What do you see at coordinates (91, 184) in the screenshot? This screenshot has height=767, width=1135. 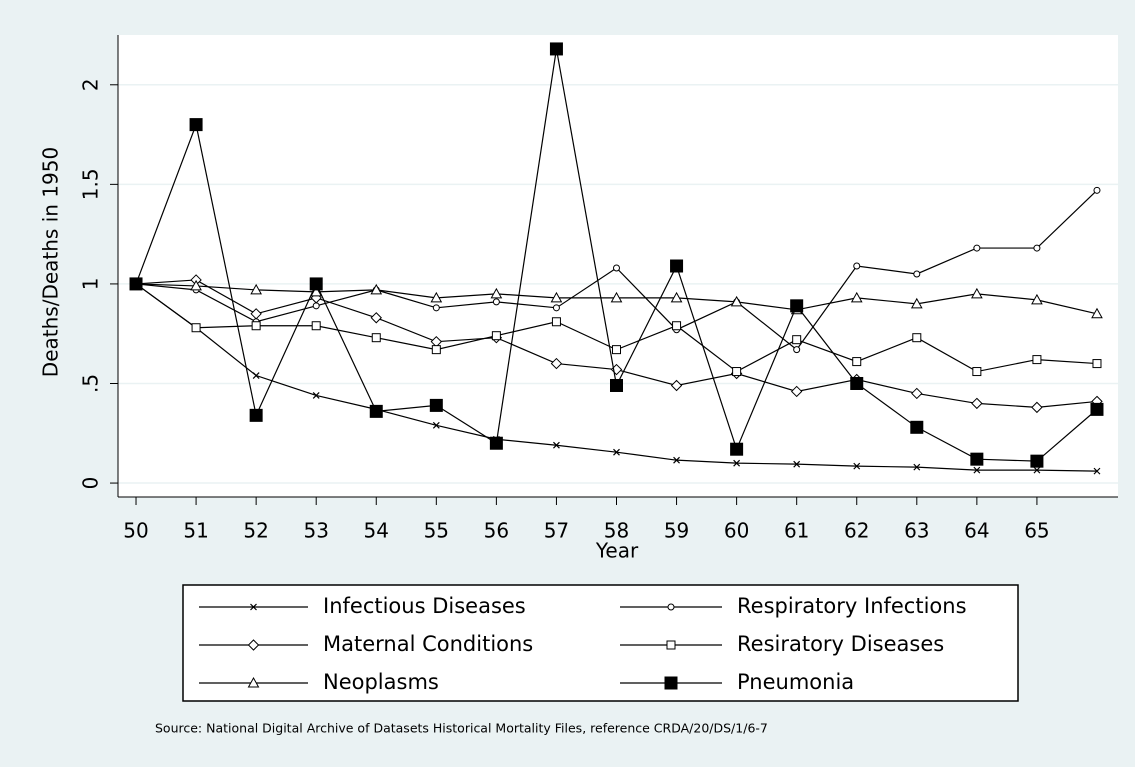 I see `y-tick-label: 1.5` at bounding box center [91, 184].